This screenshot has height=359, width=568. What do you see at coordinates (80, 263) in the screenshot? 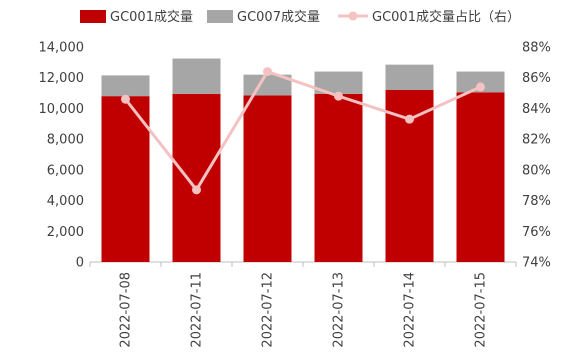
I see `y-left-tick-label: 0` at bounding box center [80, 263].